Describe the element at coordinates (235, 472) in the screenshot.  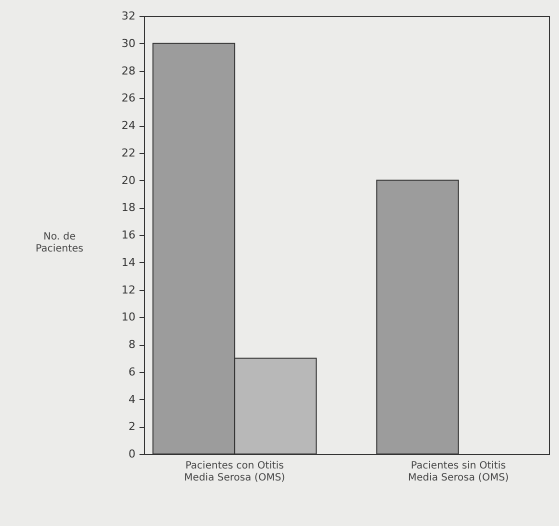
I see `x-tick-label: Pacientes con Otitis Media Serosa (OMS)` at that location.